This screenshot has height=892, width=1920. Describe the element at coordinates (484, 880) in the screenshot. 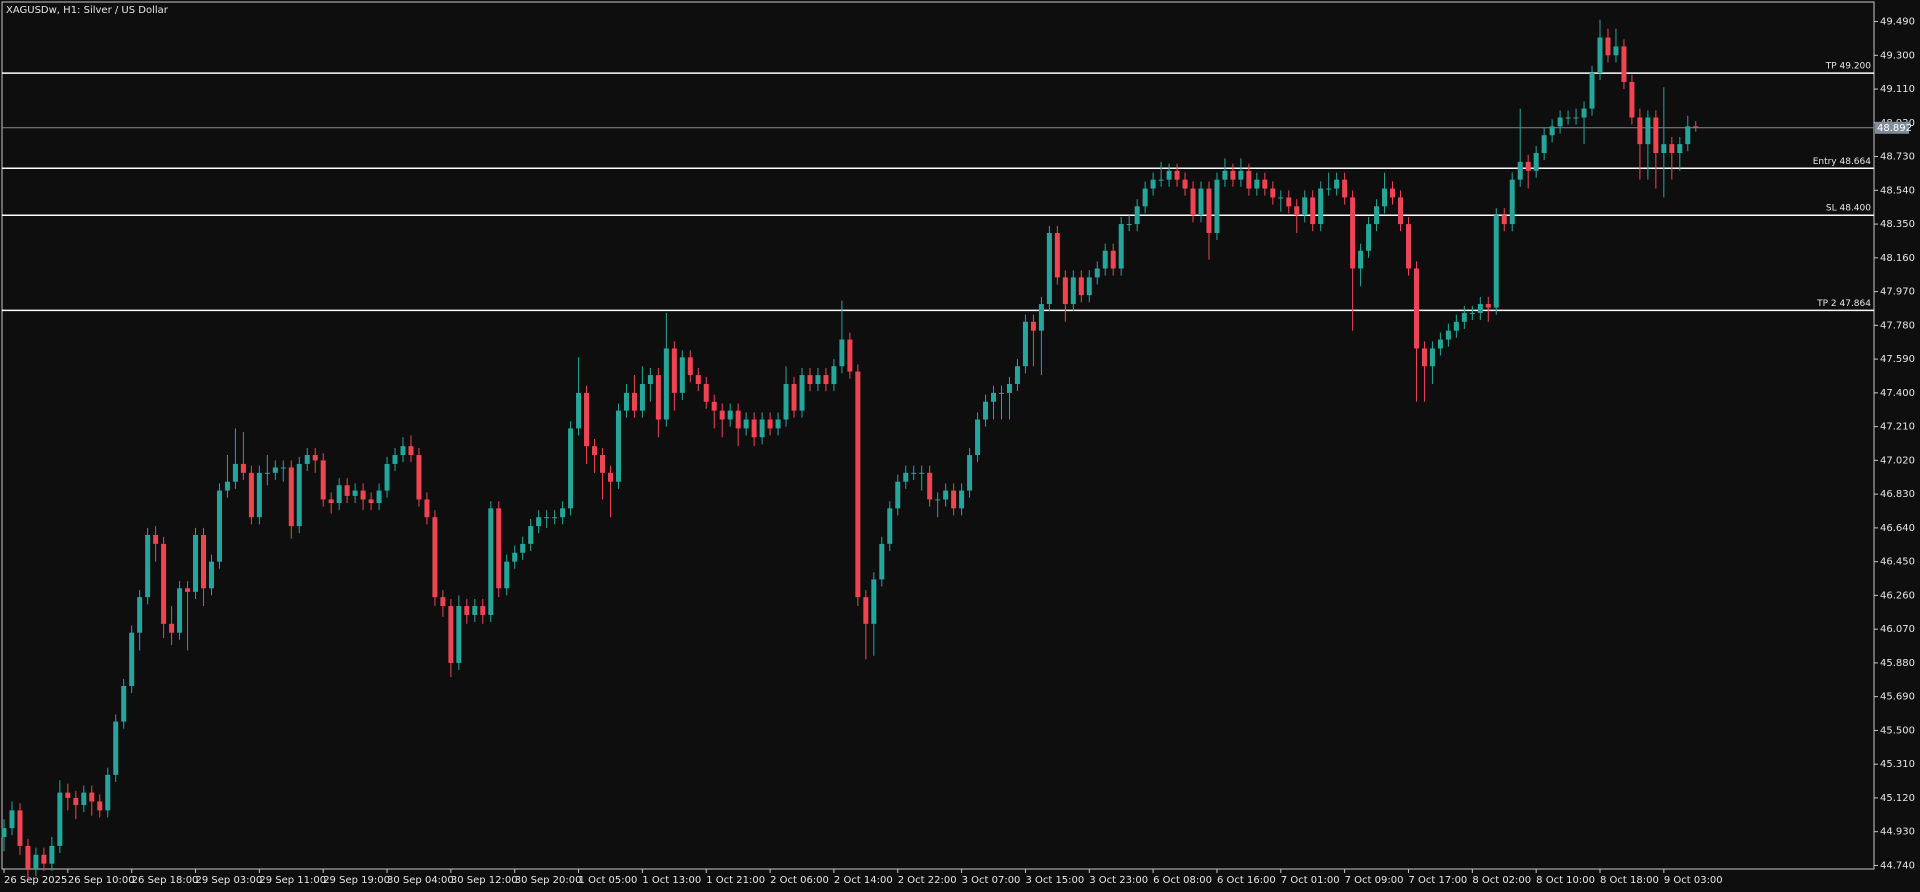

I see `x-tick-label: 30 Sep 12:00` at that location.